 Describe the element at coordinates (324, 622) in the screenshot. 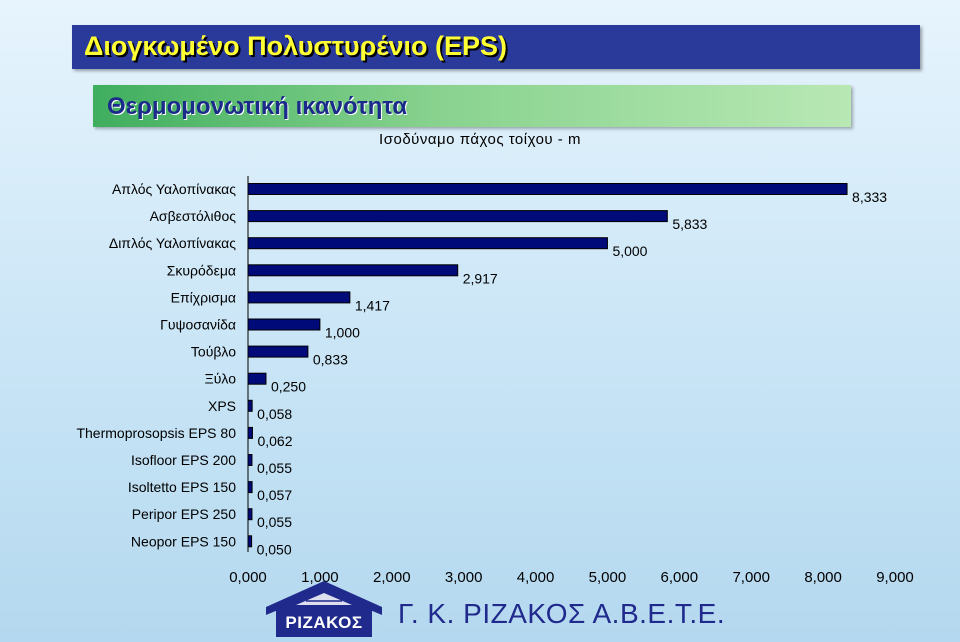

I see `logo-text: ΡΙΖΑΚΟΣ` at that location.